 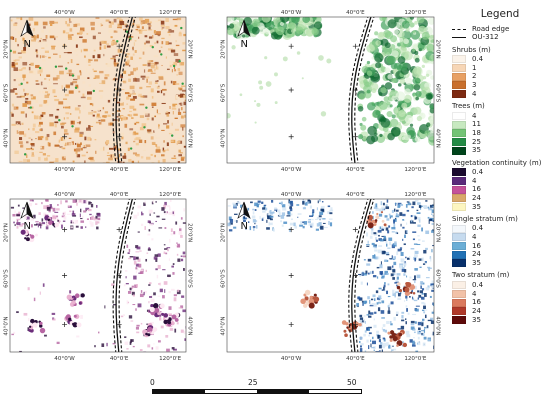 I want to click on legend-section-title: Single stratum (m), so click(x=485, y=219).